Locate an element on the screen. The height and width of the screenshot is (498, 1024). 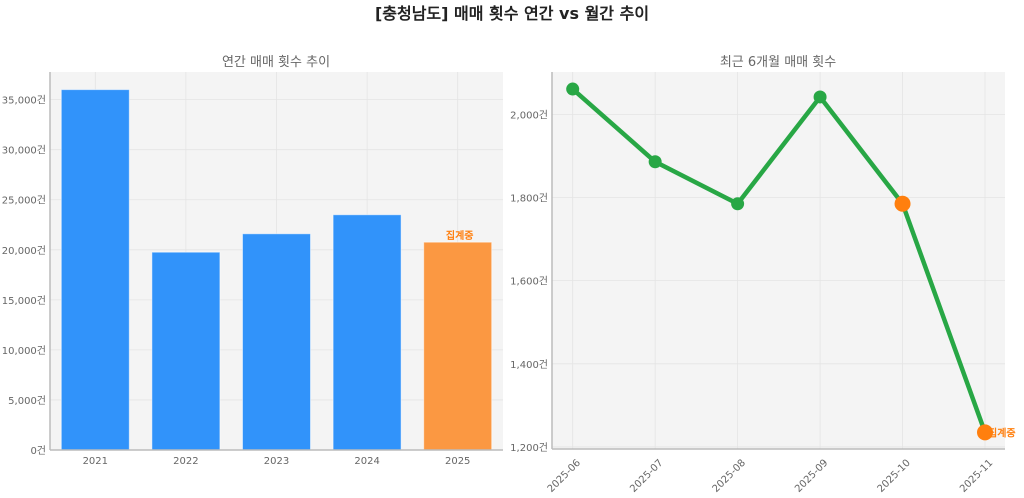
y-tick-label: 10,000건 is located at coordinates (24, 351).